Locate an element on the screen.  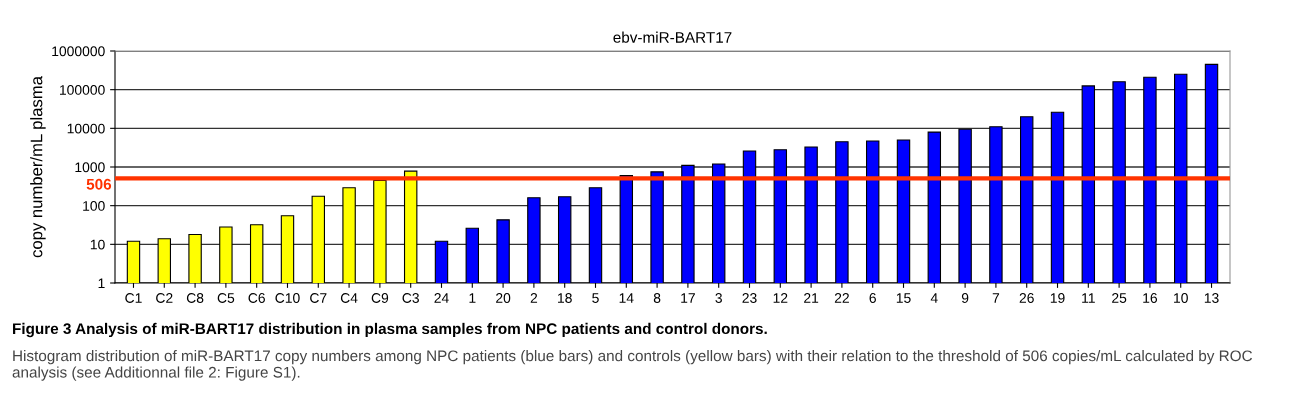
x-tick-label: 23 is located at coordinates (749, 298).